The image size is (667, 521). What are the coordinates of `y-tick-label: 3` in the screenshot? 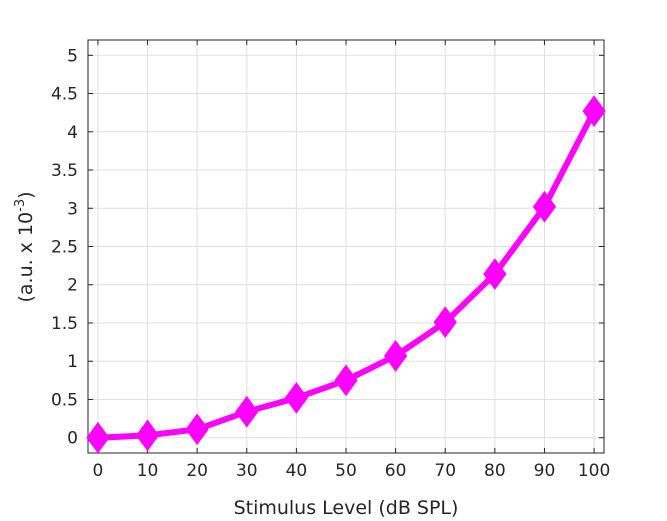 It's located at (72, 209).